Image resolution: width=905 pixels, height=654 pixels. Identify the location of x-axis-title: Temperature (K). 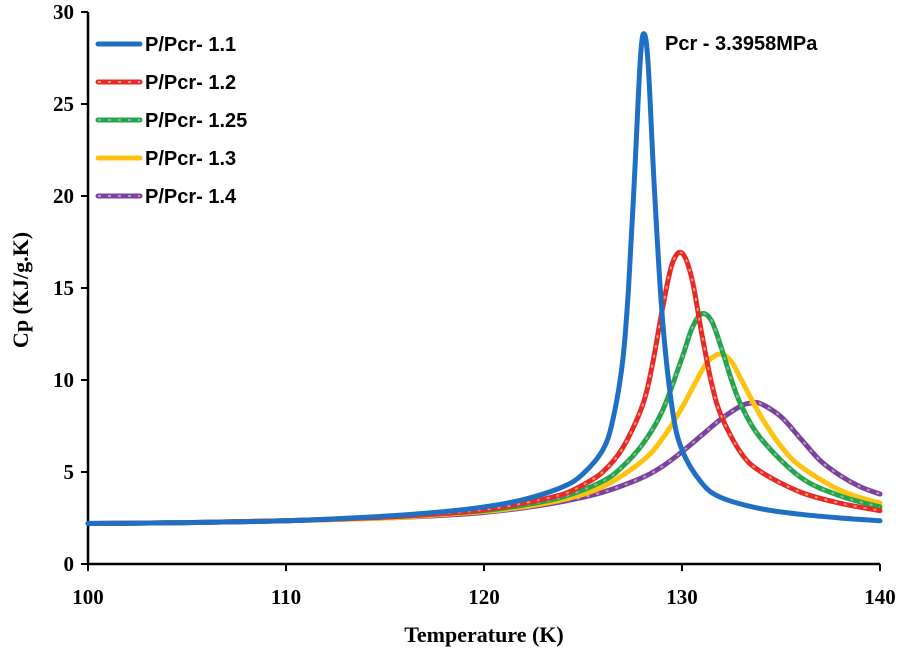
(483, 634).